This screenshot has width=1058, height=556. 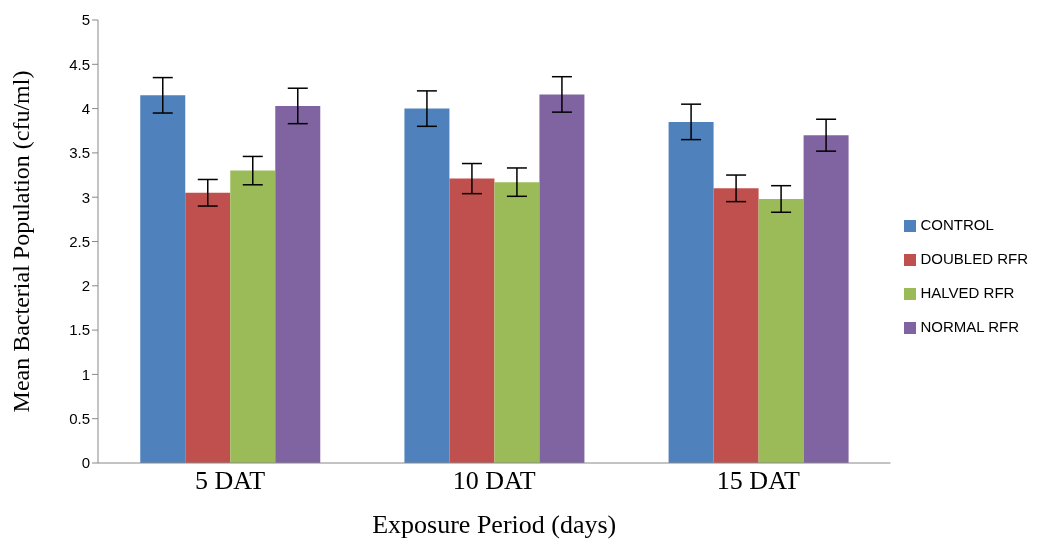 I want to click on x-tick-label: 5 DAT, so click(x=230, y=481).